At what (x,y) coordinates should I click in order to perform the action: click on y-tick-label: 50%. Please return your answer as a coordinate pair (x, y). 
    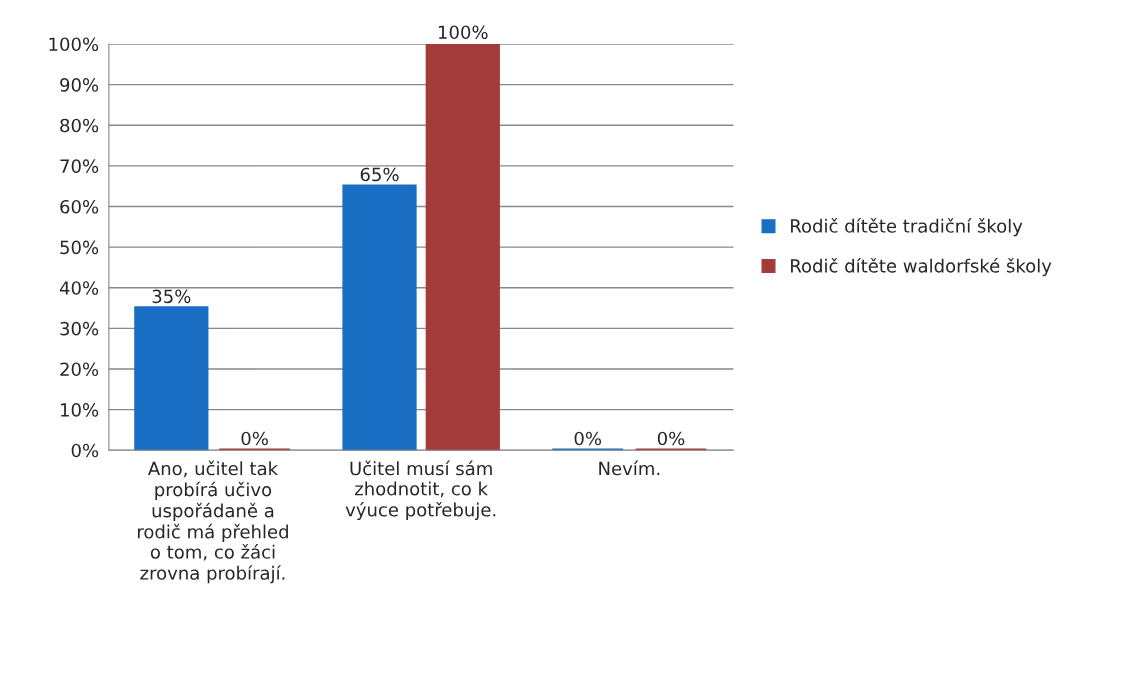
    Looking at the image, I should click on (79, 247).